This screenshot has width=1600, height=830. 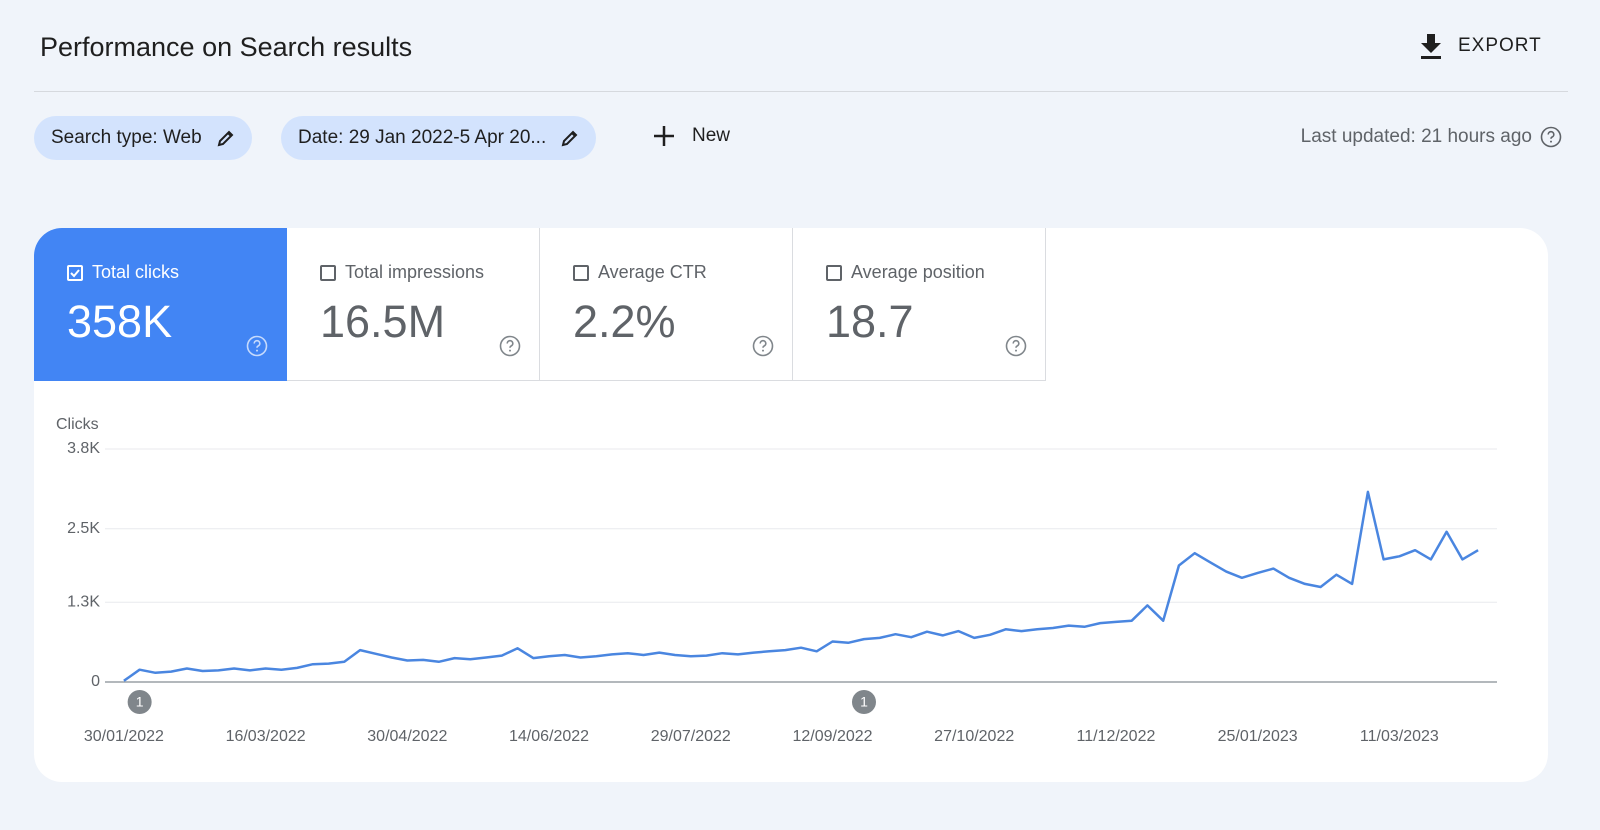 I want to click on x-tick-label: 27/10/2022, so click(x=974, y=736).